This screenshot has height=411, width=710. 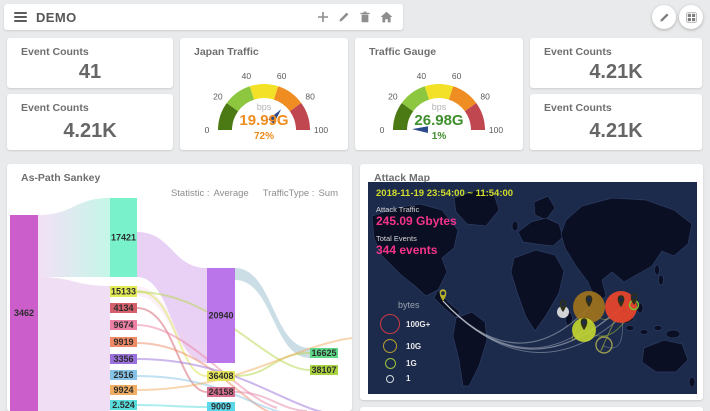 I want to click on add-widget-icon, so click(x=323, y=17).